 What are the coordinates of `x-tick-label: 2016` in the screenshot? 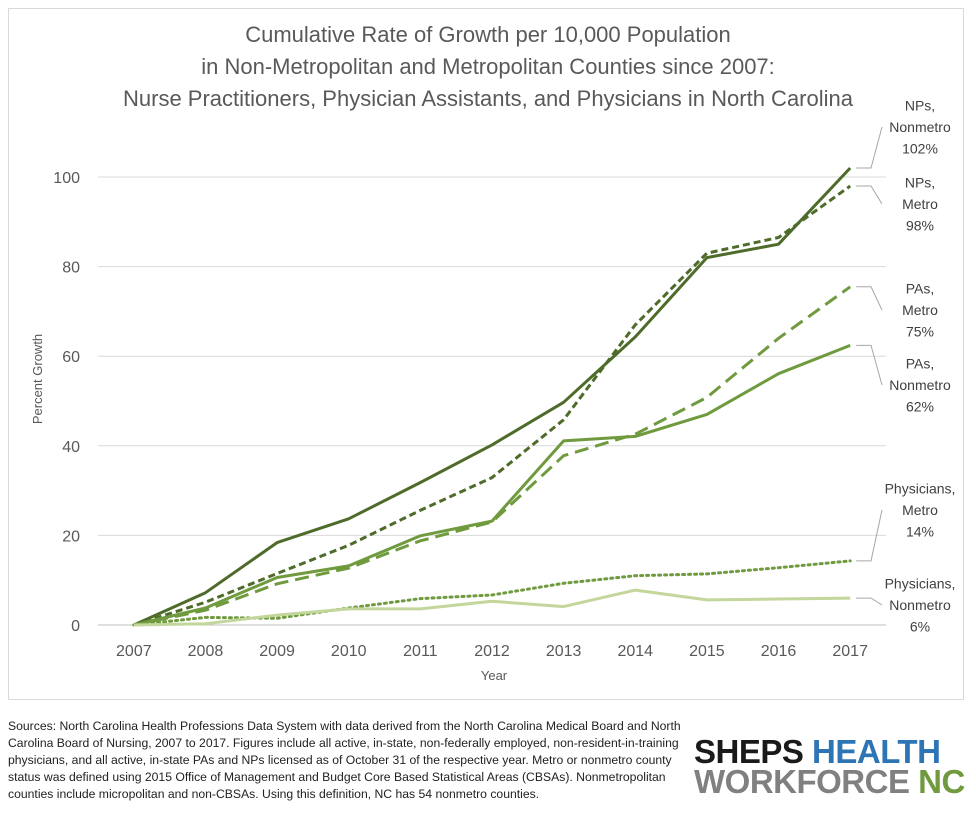 It's located at (779, 651).